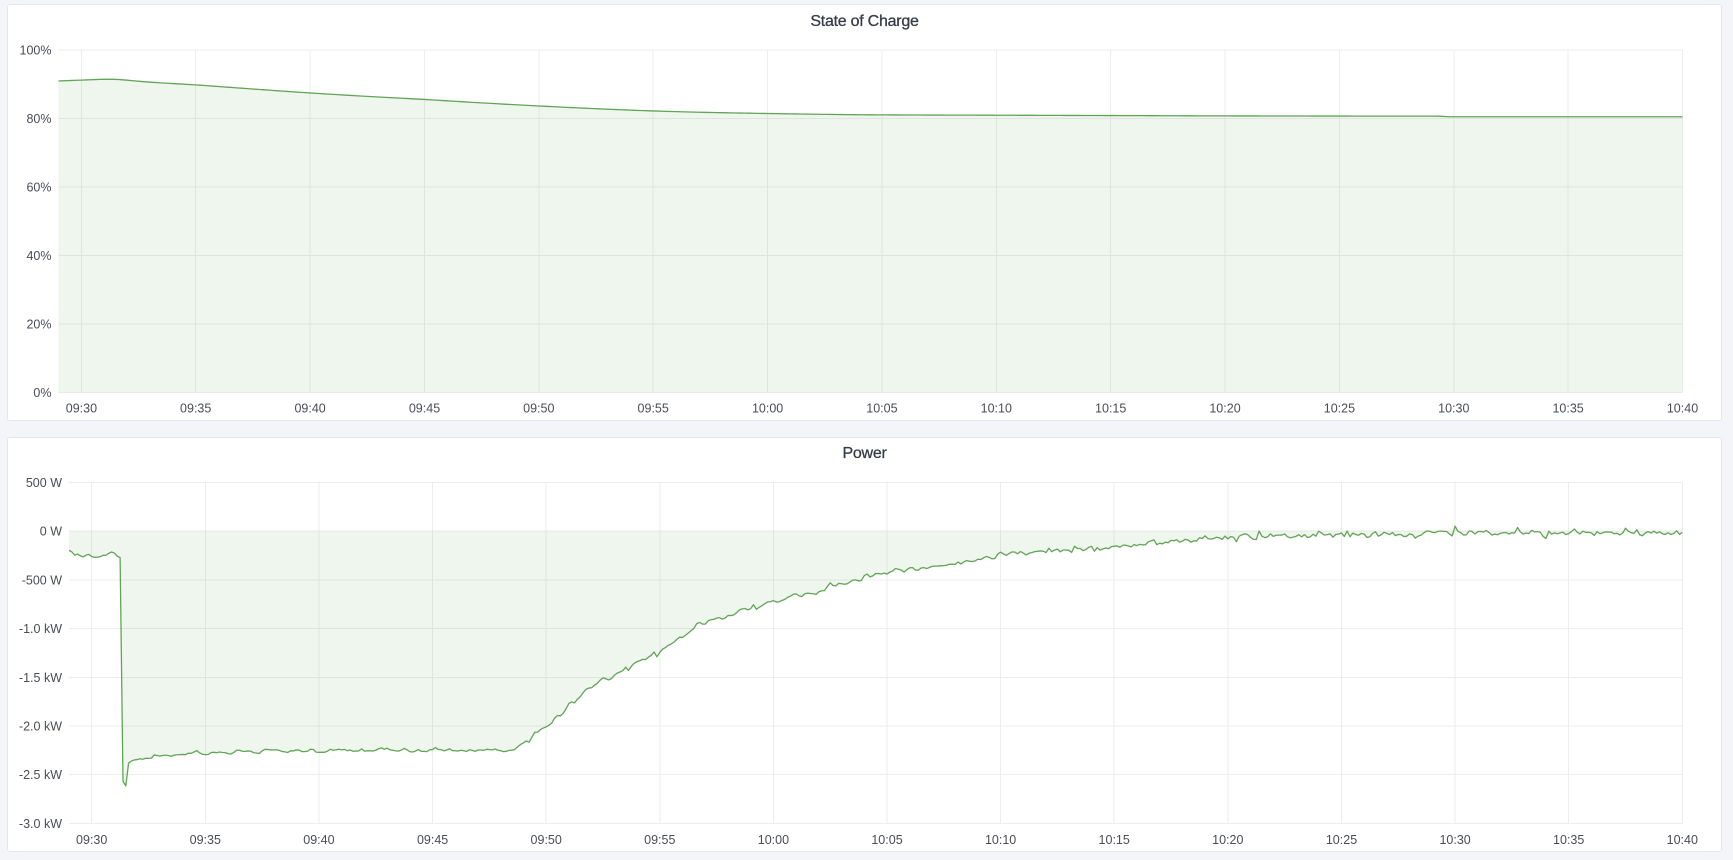 This screenshot has height=860, width=1733. Describe the element at coordinates (38, 119) in the screenshot. I see `svg-text: 80%` at that location.